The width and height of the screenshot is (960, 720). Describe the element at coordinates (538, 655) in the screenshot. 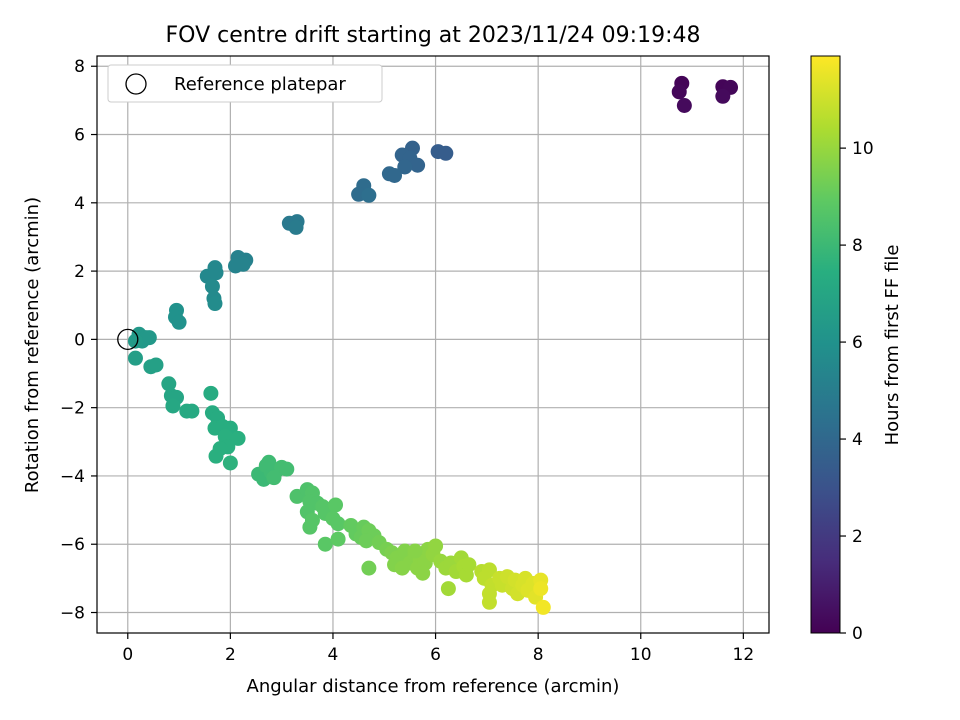

I see `x-tick-label: 8` at that location.